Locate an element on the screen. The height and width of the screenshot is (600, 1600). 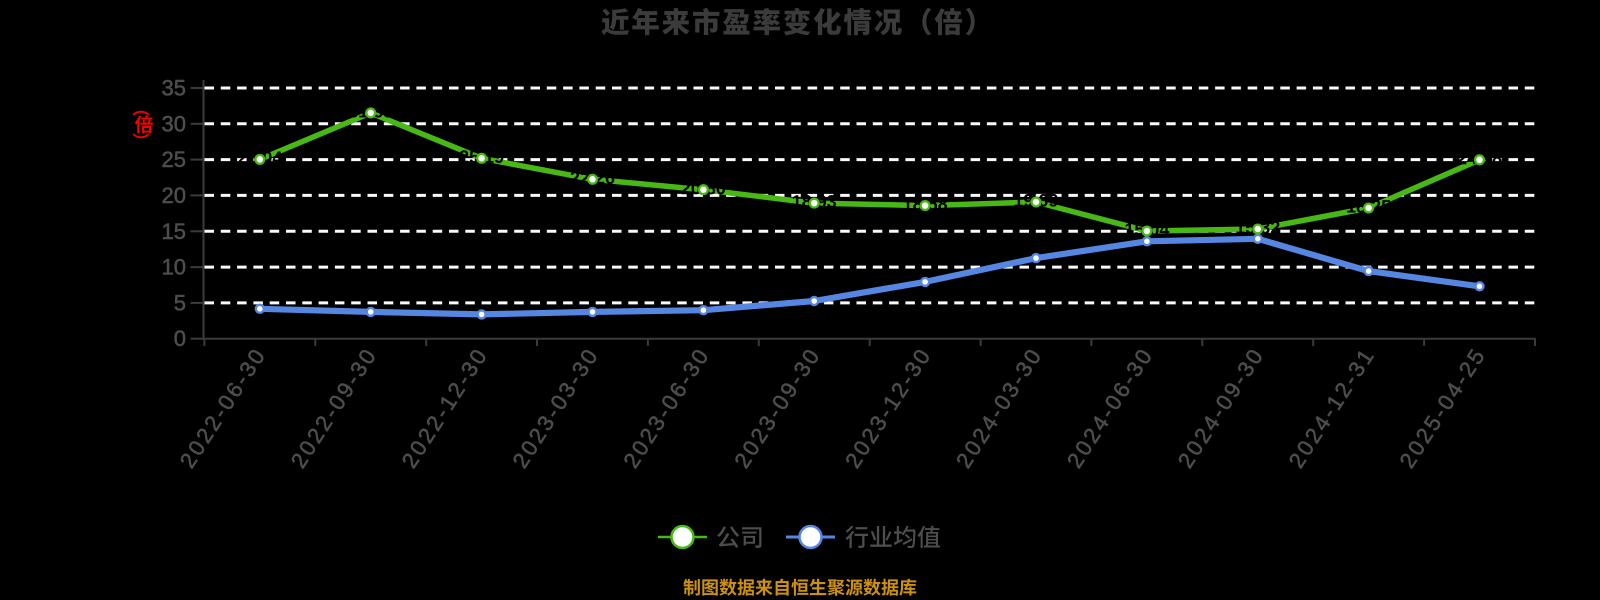
svg-text: 2022-12-30 is located at coordinates (445, 408).